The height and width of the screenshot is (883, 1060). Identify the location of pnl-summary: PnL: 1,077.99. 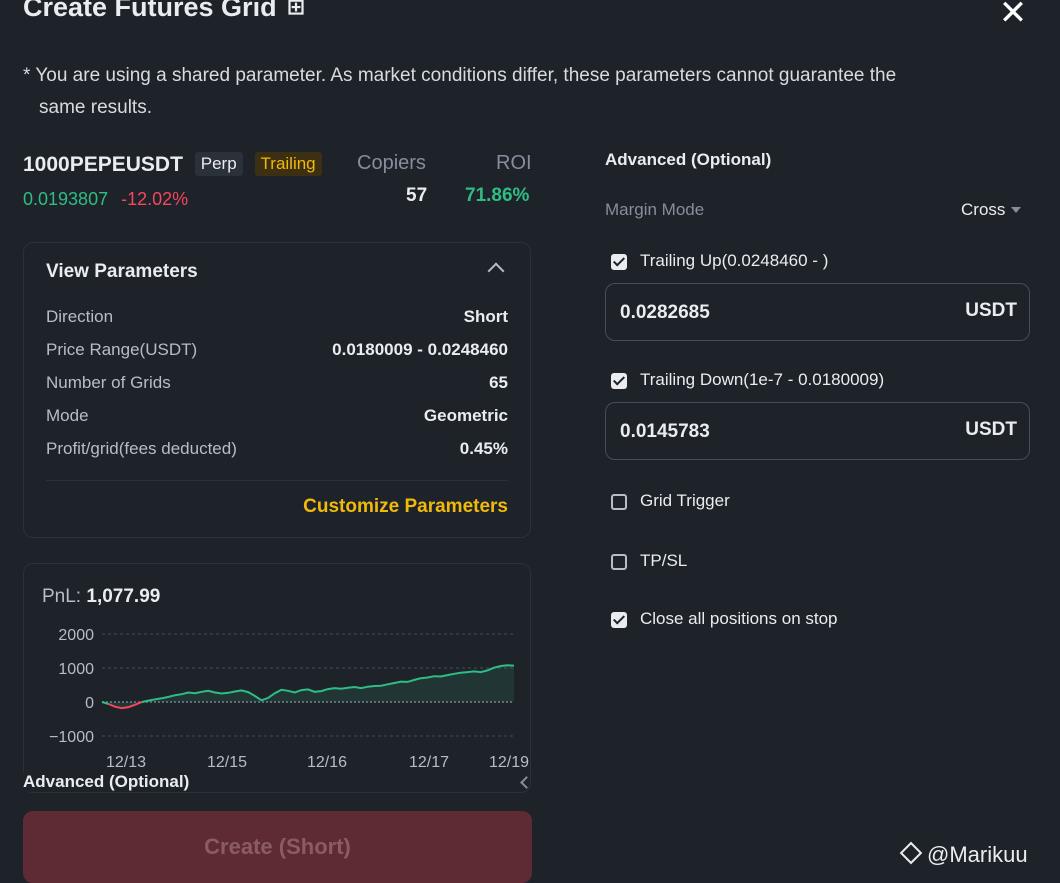
(101, 597).